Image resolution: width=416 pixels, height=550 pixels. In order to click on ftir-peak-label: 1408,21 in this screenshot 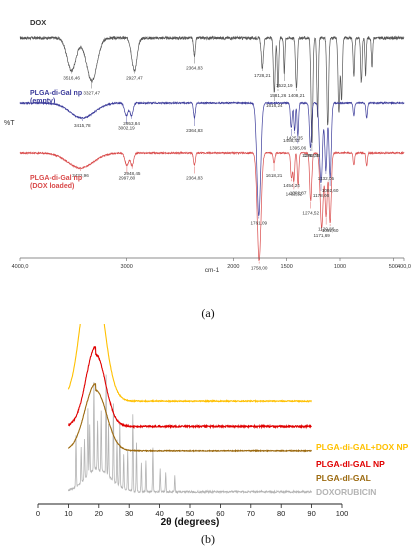, I will do `click(296, 95)`.